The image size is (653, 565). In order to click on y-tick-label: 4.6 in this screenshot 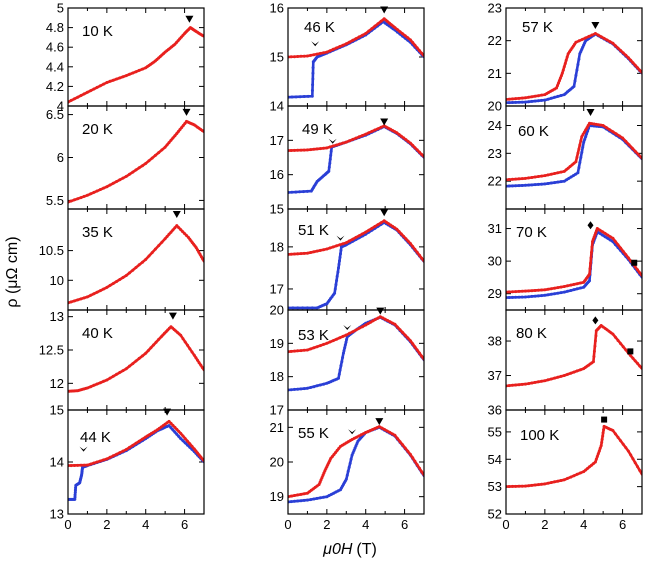, I will do `click(55, 47)`.